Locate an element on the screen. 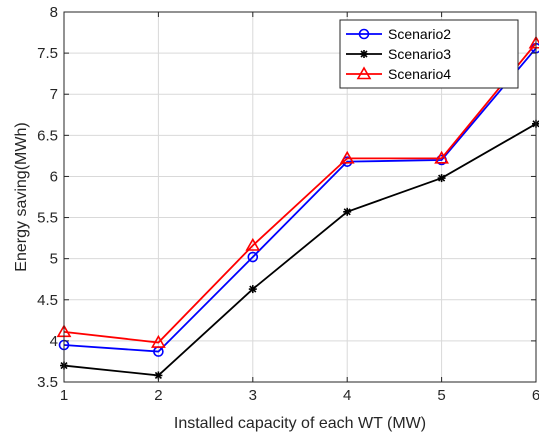 The image size is (539, 437). x-tick-label: 2 is located at coordinates (158, 395).